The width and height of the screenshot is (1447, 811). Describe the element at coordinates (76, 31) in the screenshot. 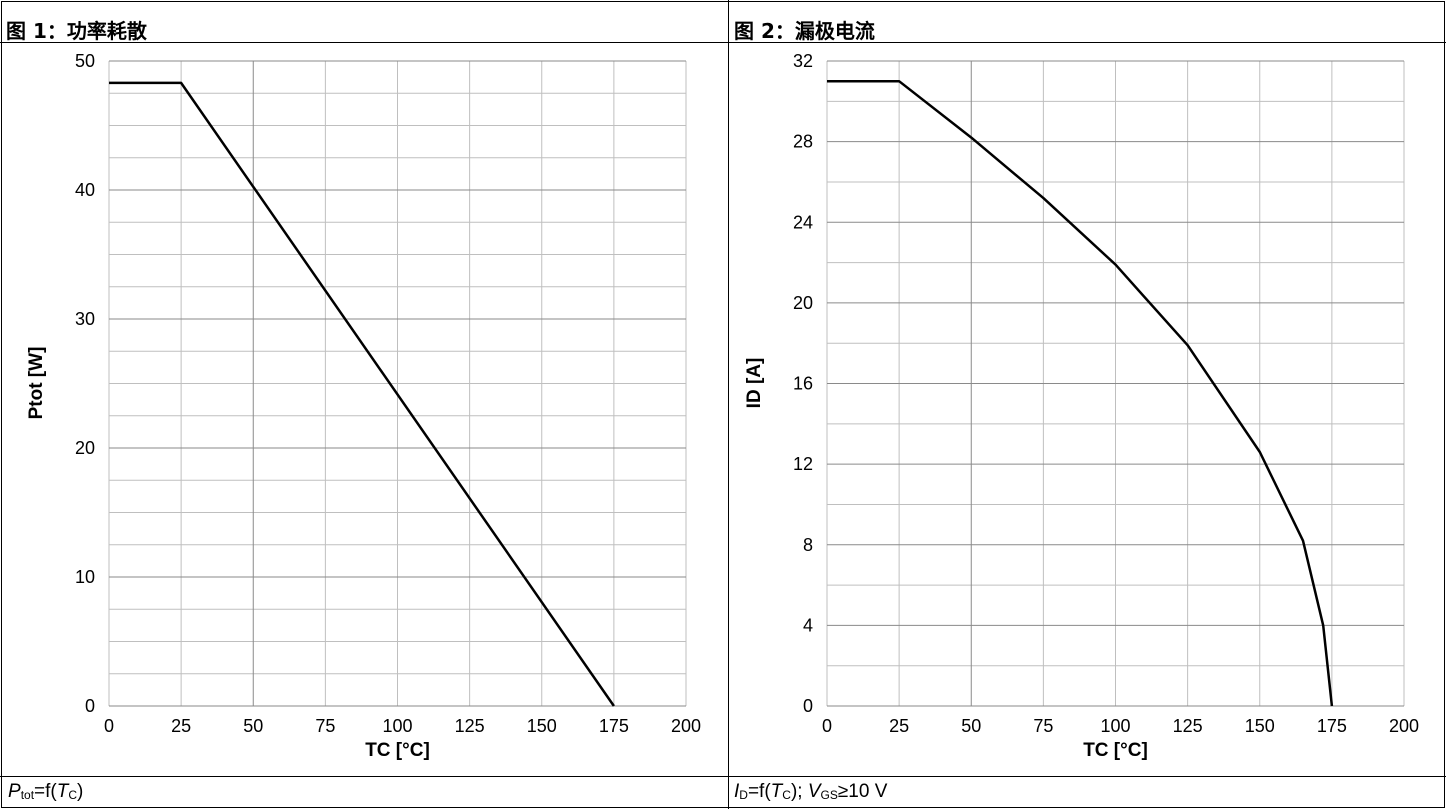

I see `panel-1-title: 图 1：功率耗散` at that location.